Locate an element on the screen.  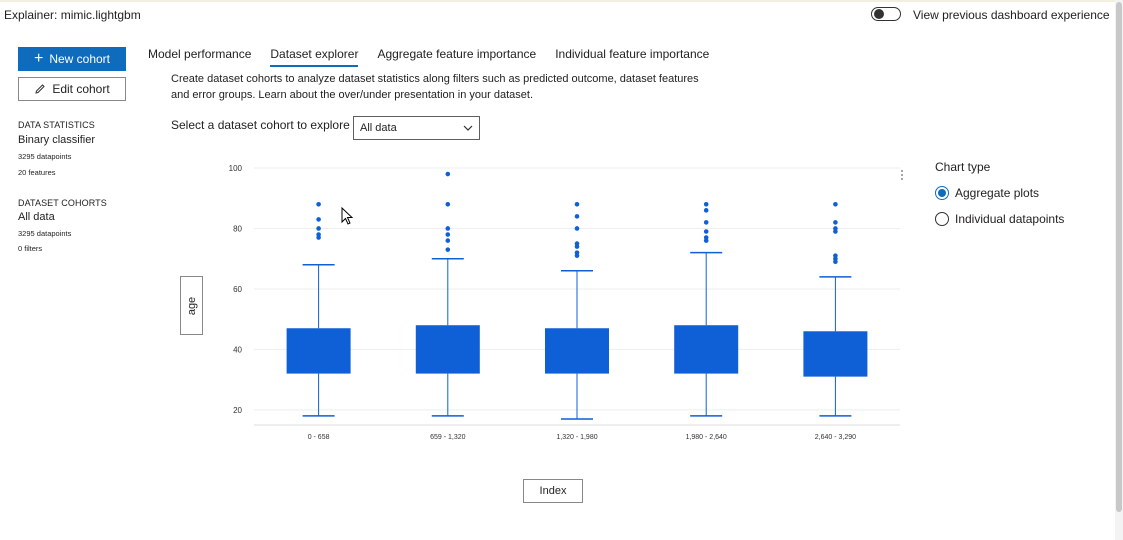
chart-type-title: Chart type is located at coordinates (963, 167).